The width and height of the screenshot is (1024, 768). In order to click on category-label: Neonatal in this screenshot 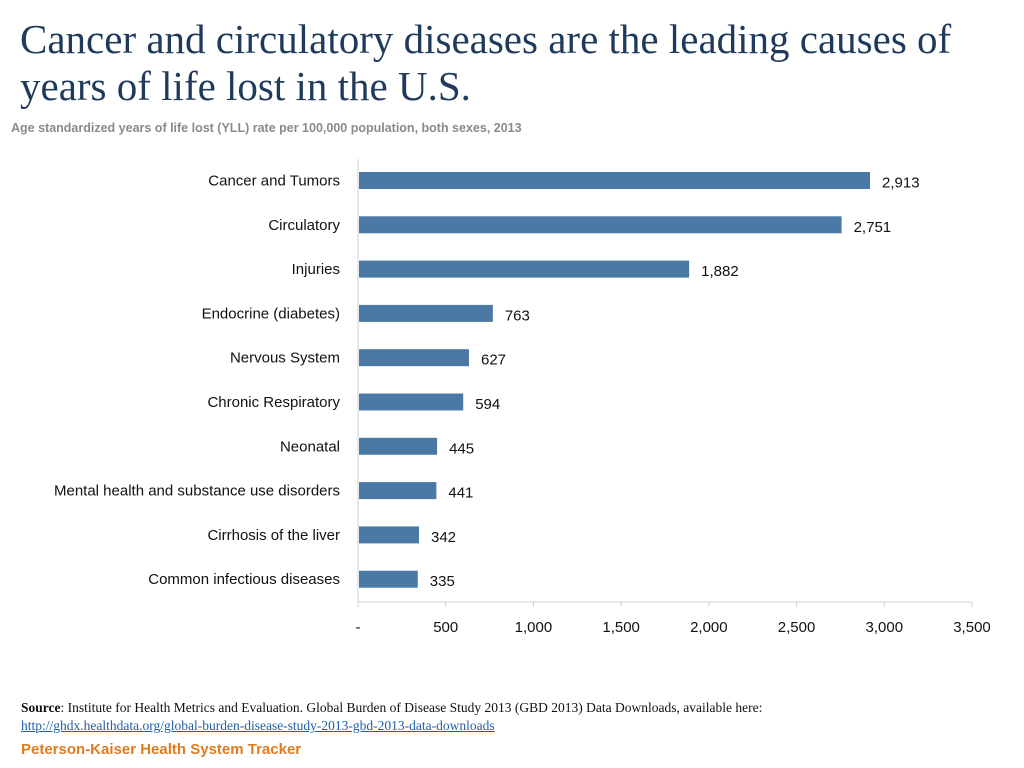, I will do `click(310, 446)`.